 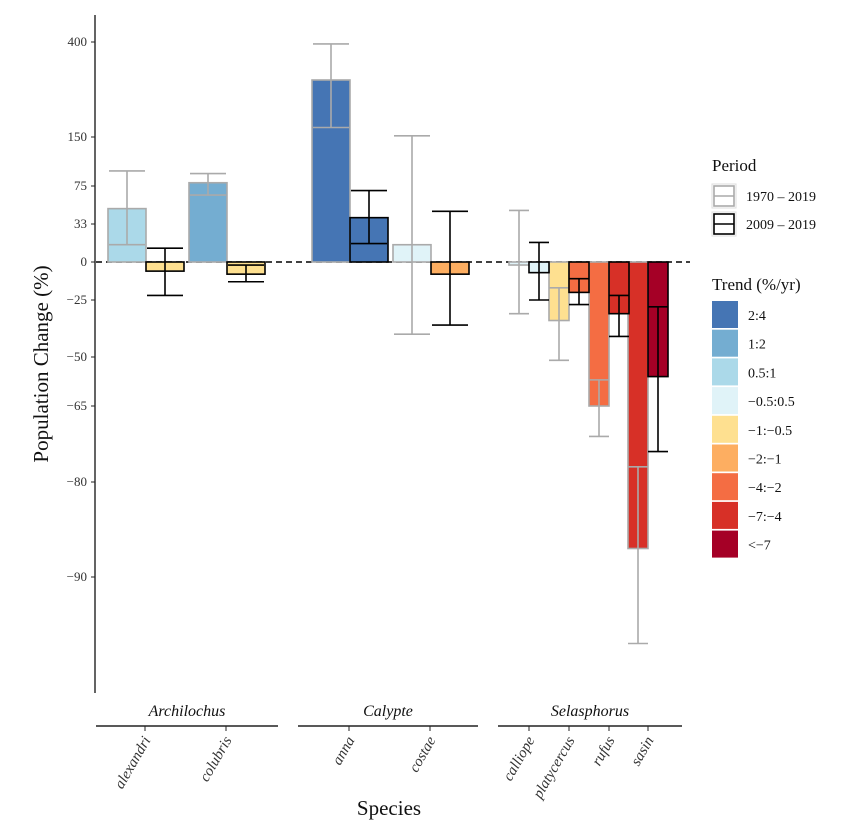 What do you see at coordinates (77, 356) in the screenshot?
I see `y-tick-label: −50` at bounding box center [77, 356].